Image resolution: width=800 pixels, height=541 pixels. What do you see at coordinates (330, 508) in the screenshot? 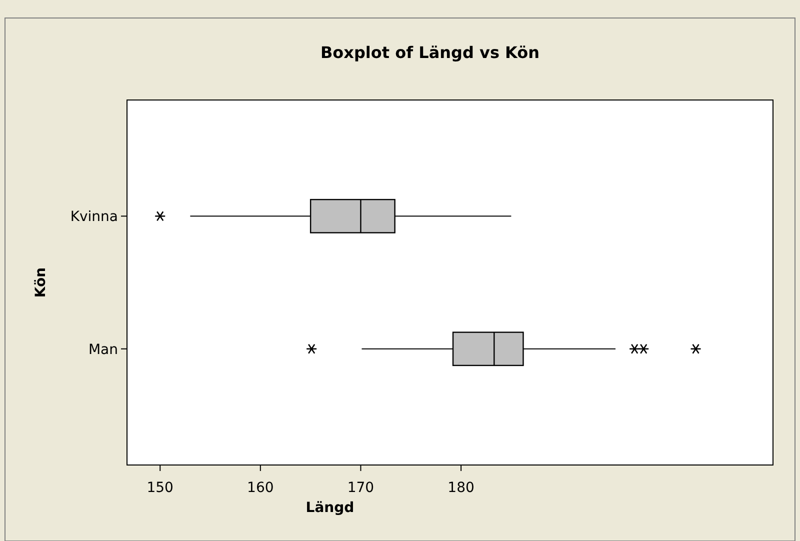
I see `x-axis-title: Längd` at bounding box center [330, 508].